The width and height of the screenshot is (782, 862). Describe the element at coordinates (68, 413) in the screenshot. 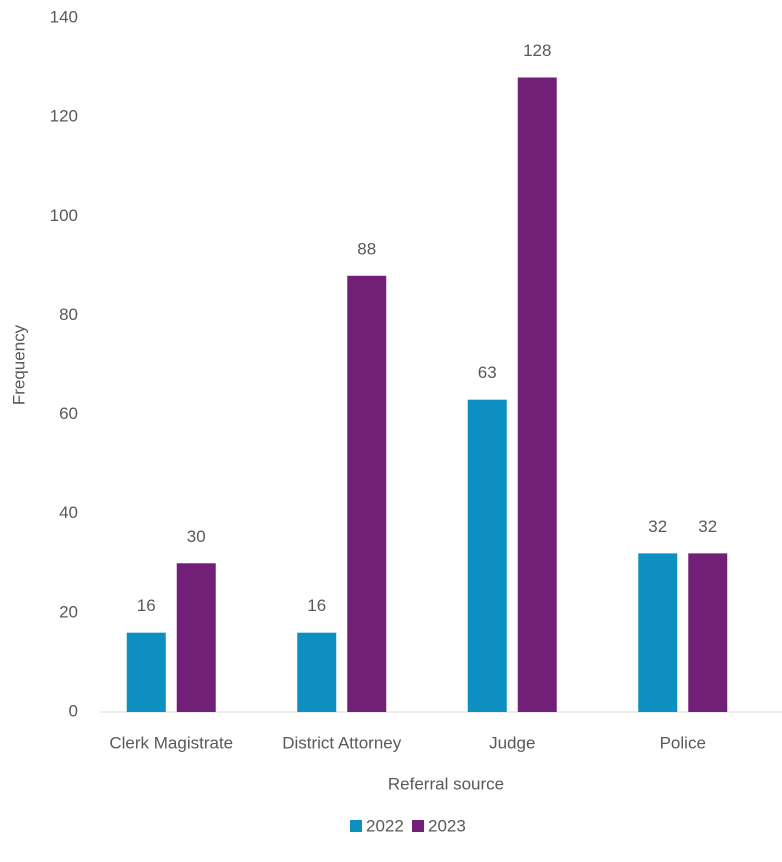

I see `y-tick-label: 60` at that location.